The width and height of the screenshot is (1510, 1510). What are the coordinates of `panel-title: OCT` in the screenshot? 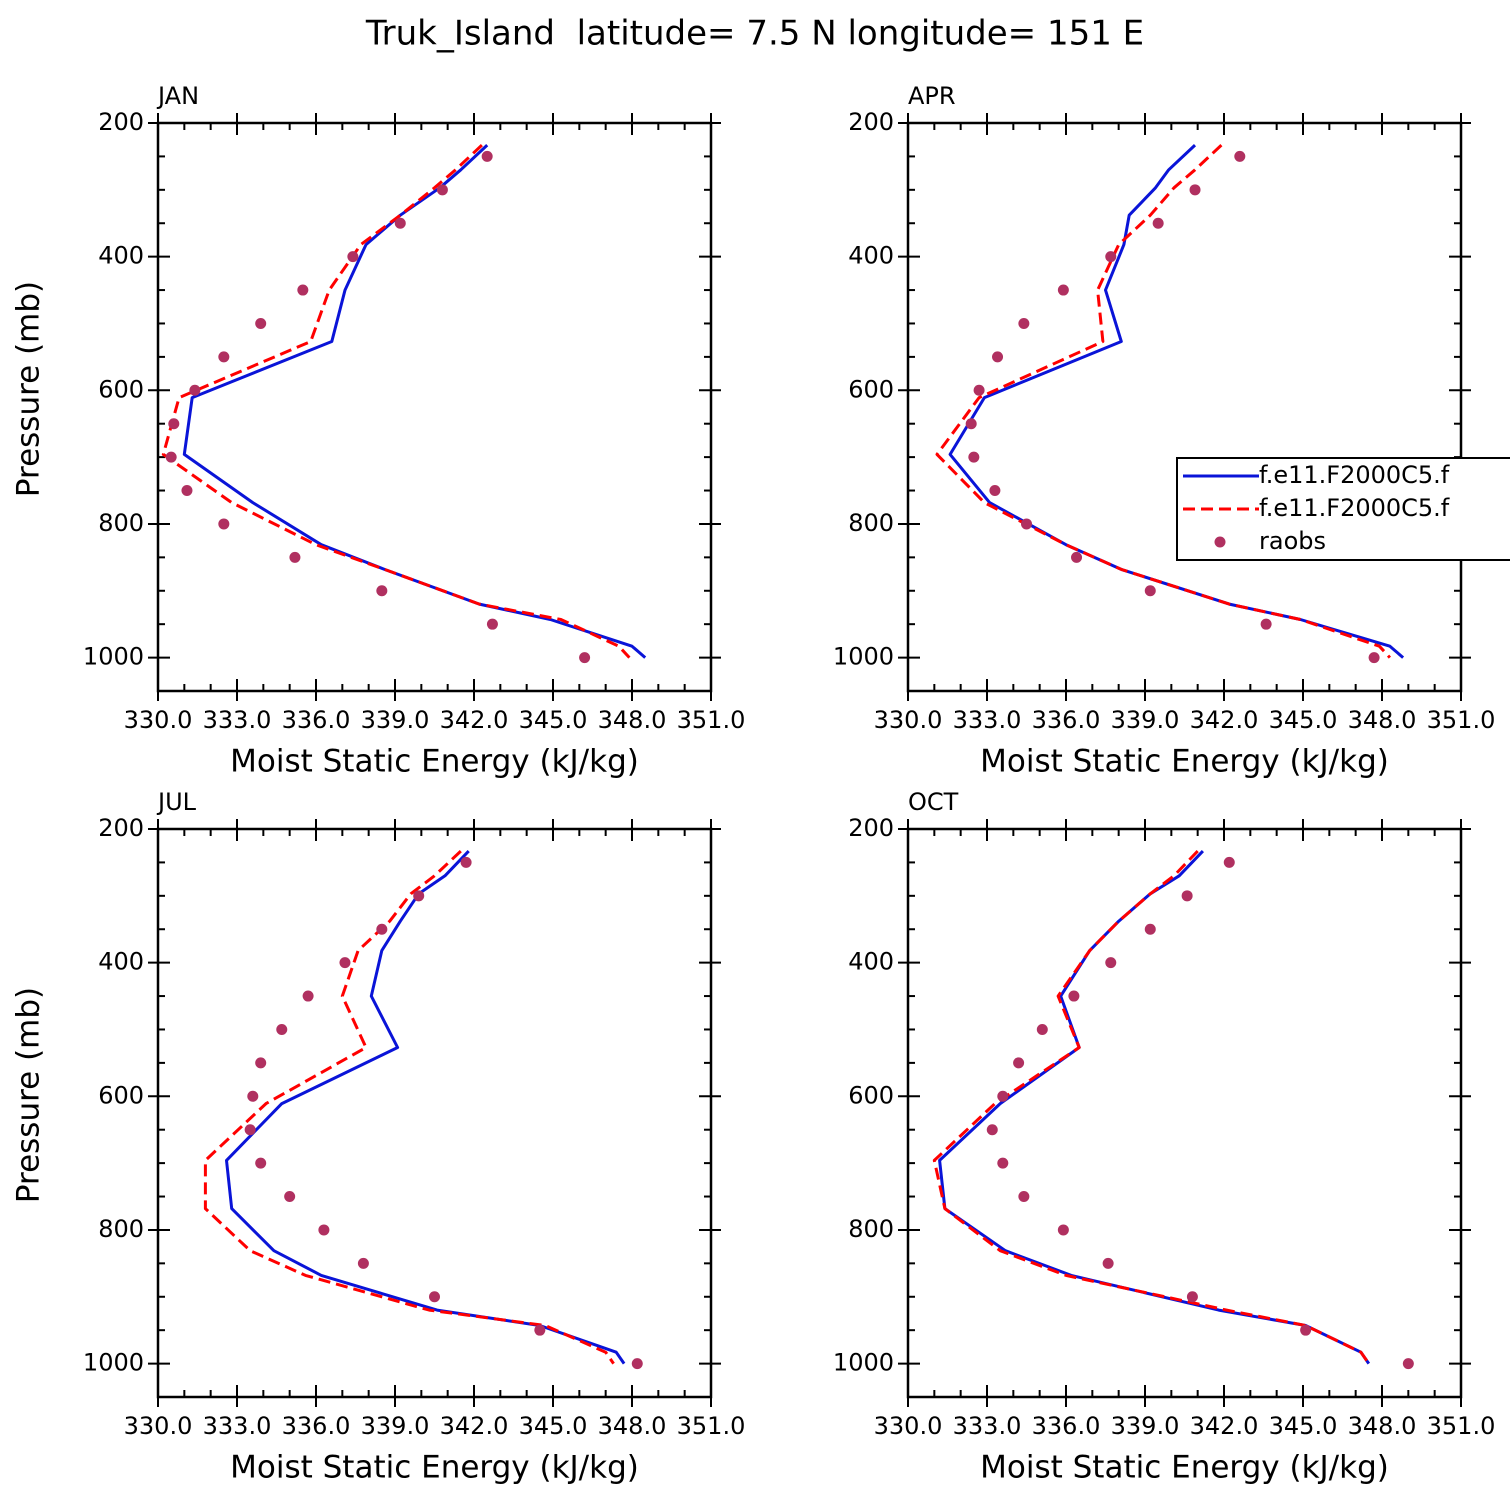 It's located at (933, 802).